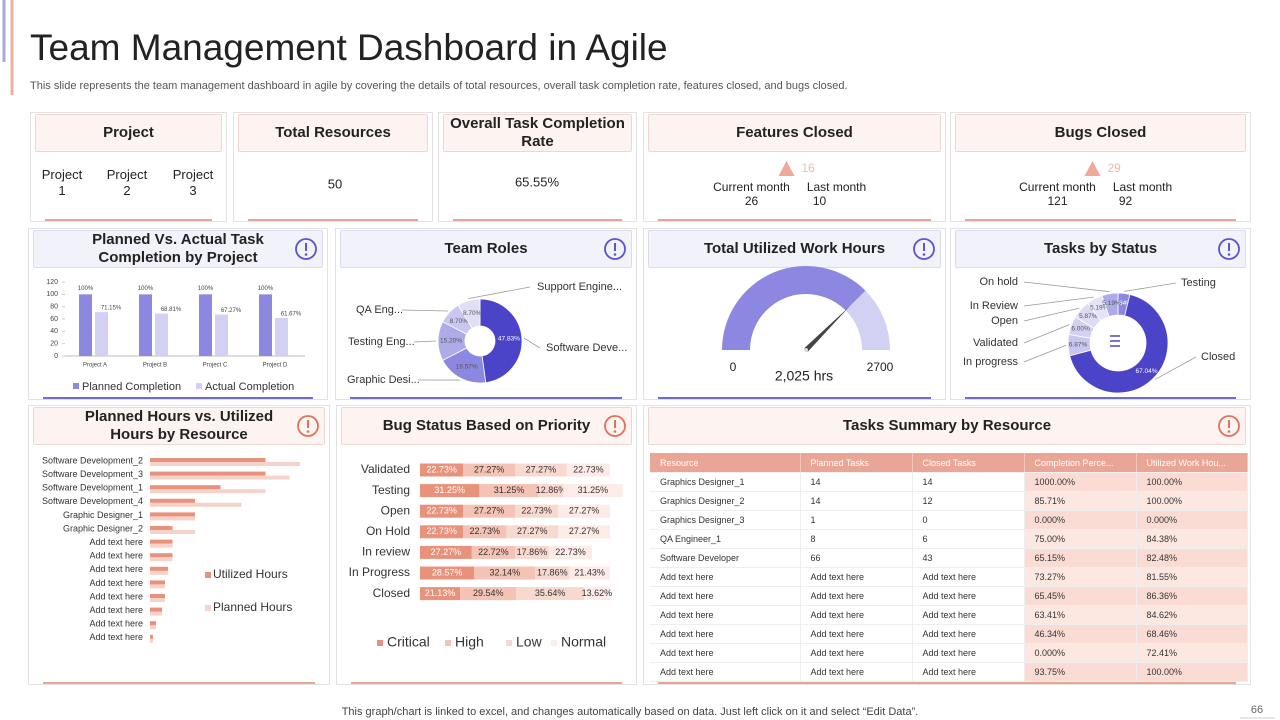 This screenshot has height=720, width=1280. I want to click on segment-label: 35.64%, so click(550, 593).